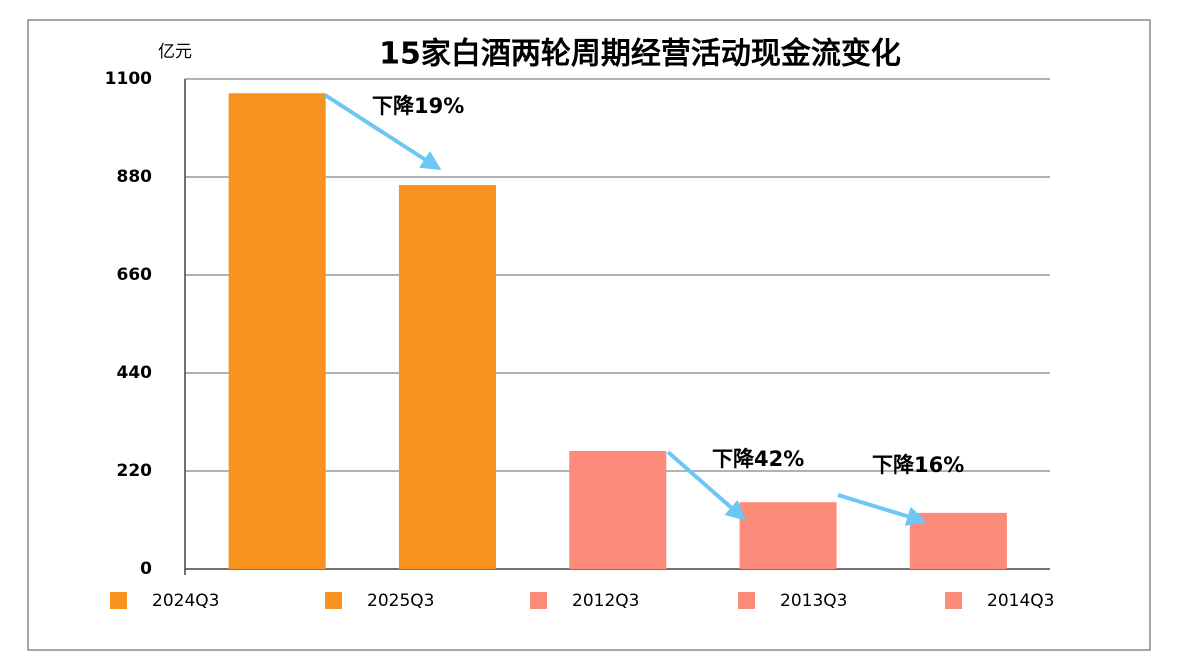 Image resolution: width=1178 pixels, height=668 pixels. What do you see at coordinates (146, 569) in the screenshot?
I see `y-tick-label: 0` at bounding box center [146, 569].